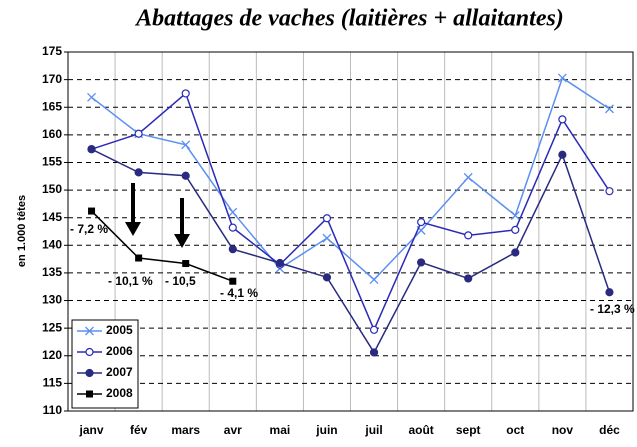 This screenshot has width=637, height=447. I want to click on legend-label: 2006, so click(119, 351).